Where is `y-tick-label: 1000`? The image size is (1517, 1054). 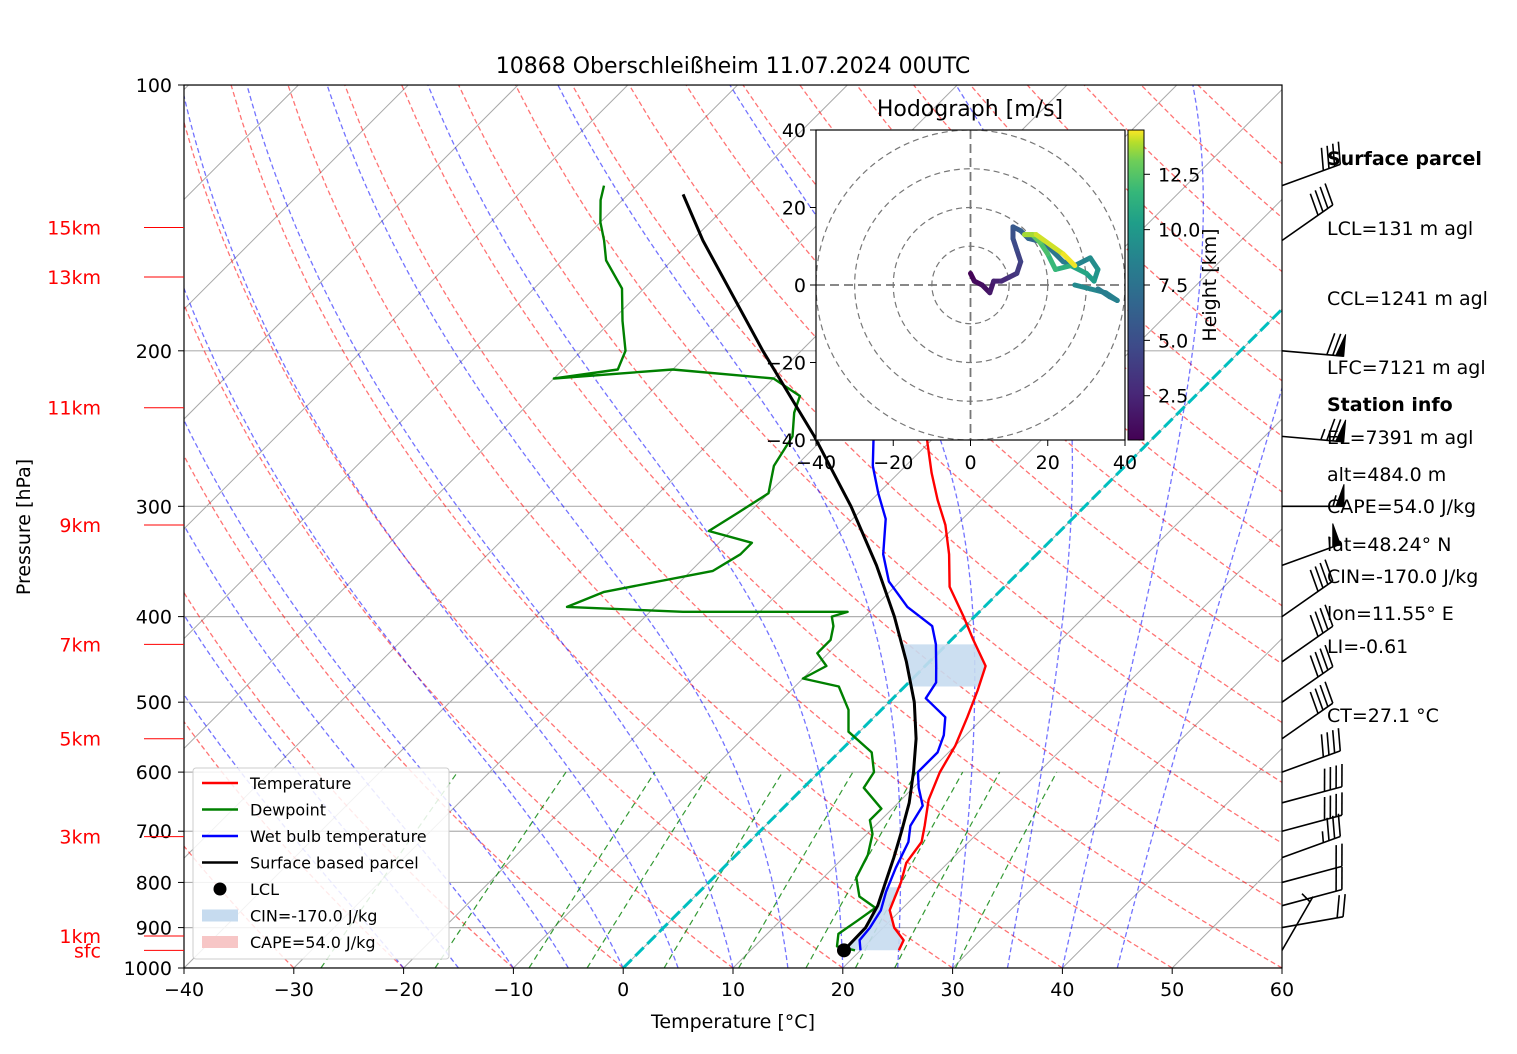 y-tick-label: 1000 is located at coordinates (148, 969).